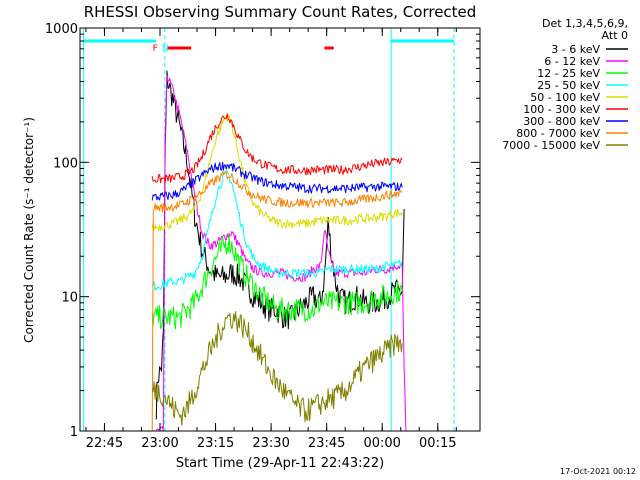  What do you see at coordinates (277, 368) in the screenshot?
I see `series-line-7000-15000-kev` at bounding box center [277, 368].